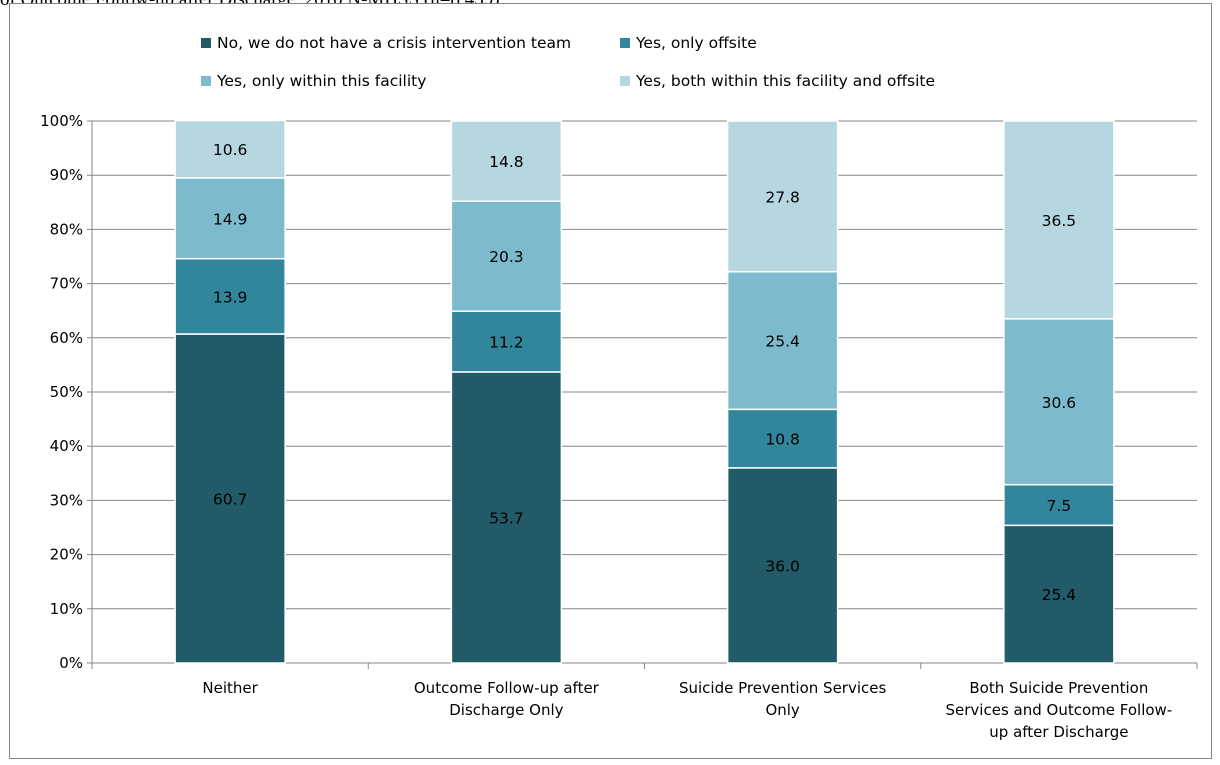 This screenshot has width=1220, height=765. I want to click on y-tick-label: 10%, so click(66, 609).